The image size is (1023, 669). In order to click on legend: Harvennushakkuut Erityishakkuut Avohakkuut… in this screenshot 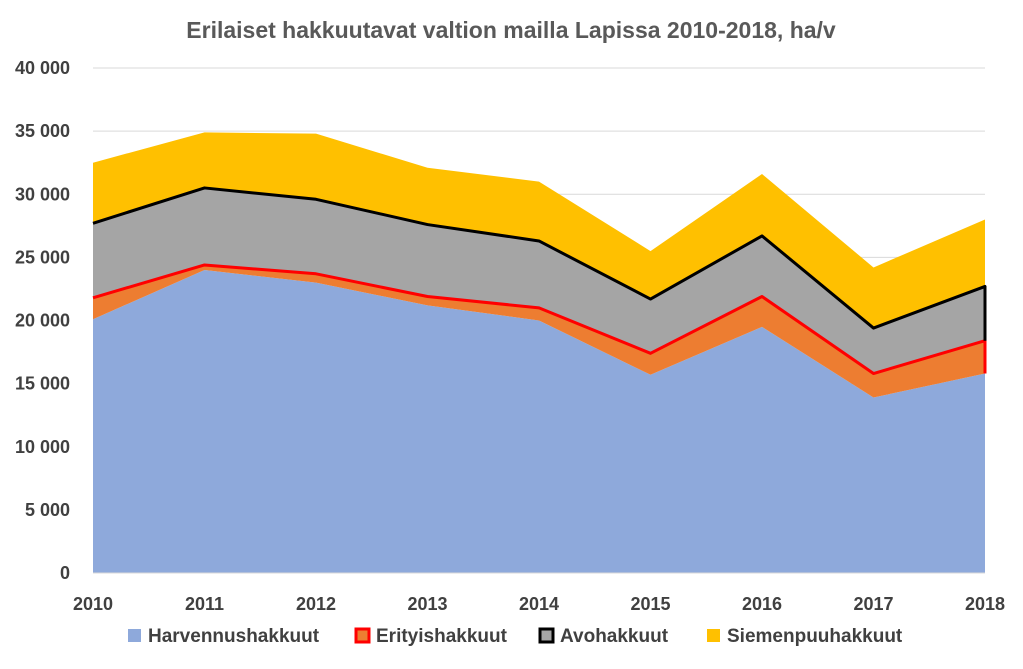, I will do `click(515, 636)`.